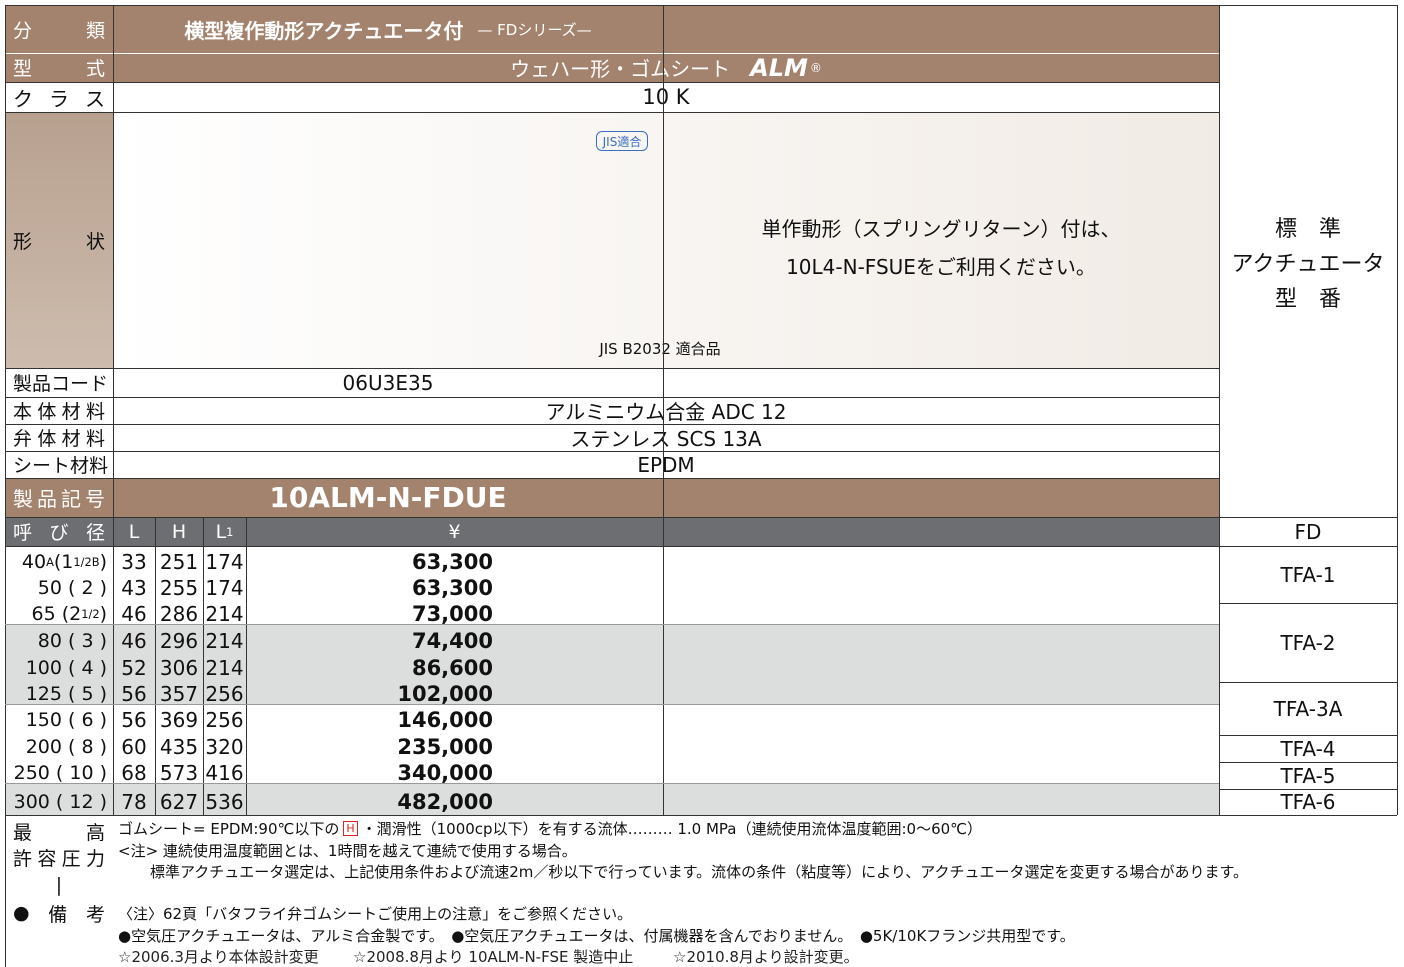 The image size is (1404, 967). What do you see at coordinates (1308, 531) in the screenshot?
I see `actuator-header: FD` at bounding box center [1308, 531].